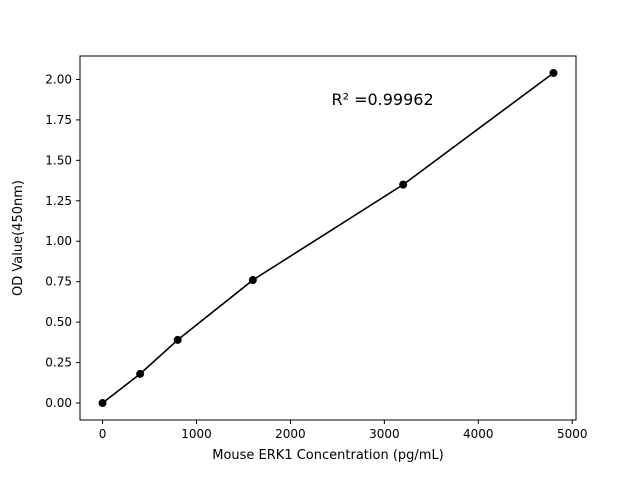  Describe the element at coordinates (58, 201) in the screenshot. I see `y-tick-label: 1.25` at that location.